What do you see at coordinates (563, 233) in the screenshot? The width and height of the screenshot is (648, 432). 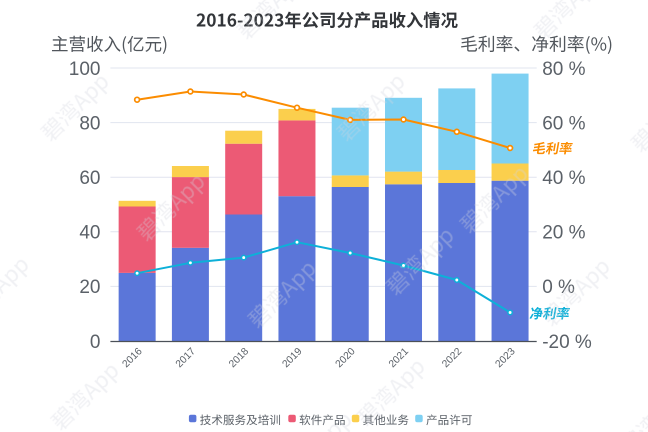 I see `svg-text: 20 %` at bounding box center [563, 233].